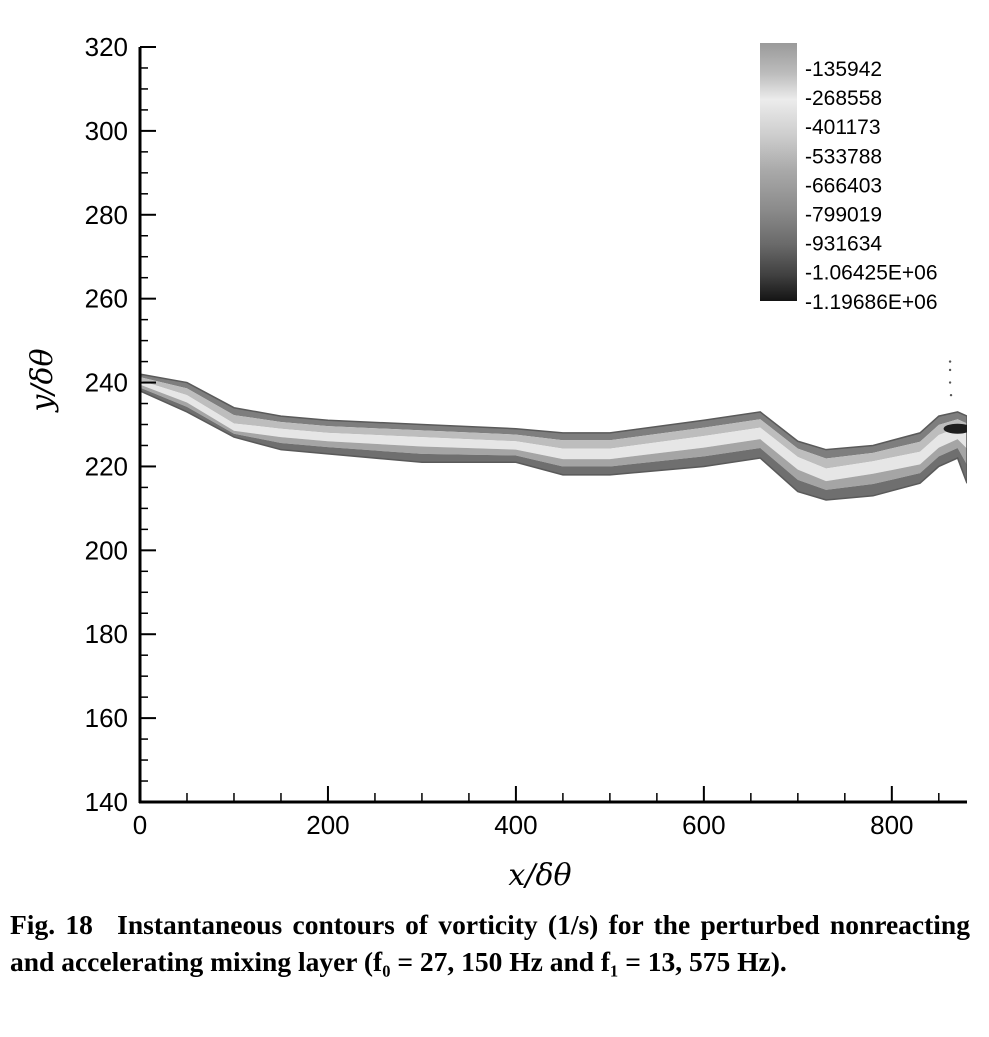 This screenshot has width=989, height=1037. Describe the element at coordinates (871, 273) in the screenshot. I see `legend-label: -1.06425E+06` at that location.